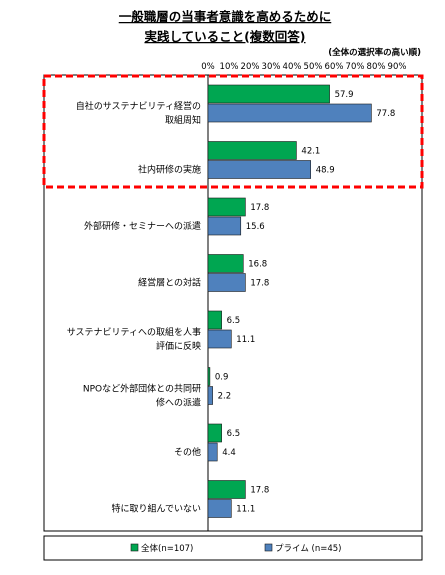 Image resolution: width=445 pixels, height=575 pixels. Describe the element at coordinates (397, 67) in the screenshot. I see `x-tick-label: 90%` at that location.